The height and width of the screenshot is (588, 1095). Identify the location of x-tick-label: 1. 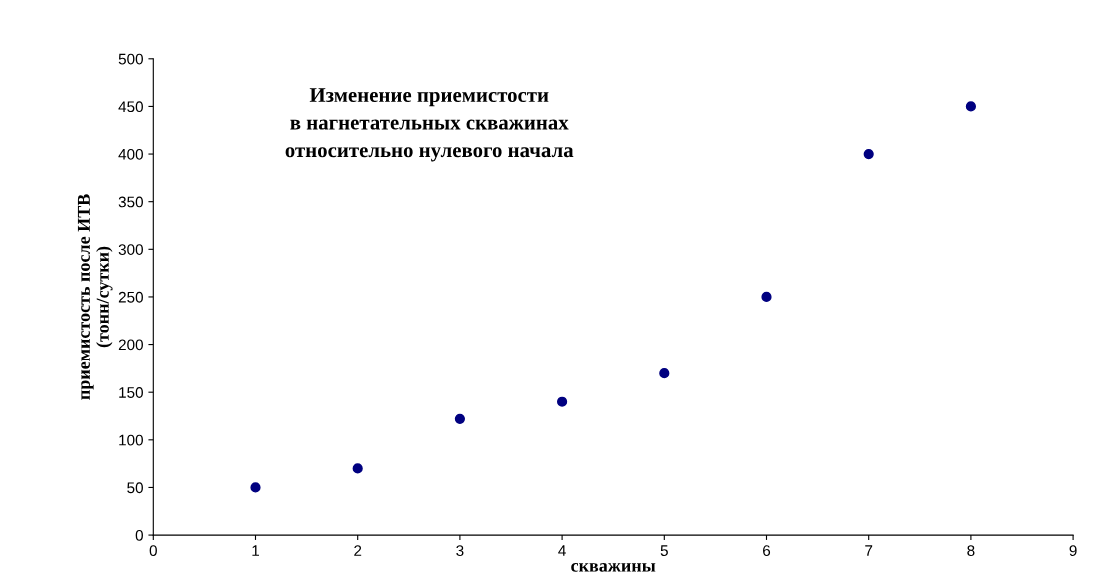
(255, 550).